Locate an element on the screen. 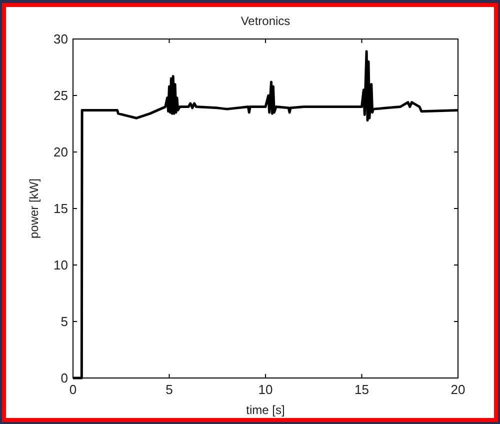  x-tick-label: 10 is located at coordinates (265, 389).